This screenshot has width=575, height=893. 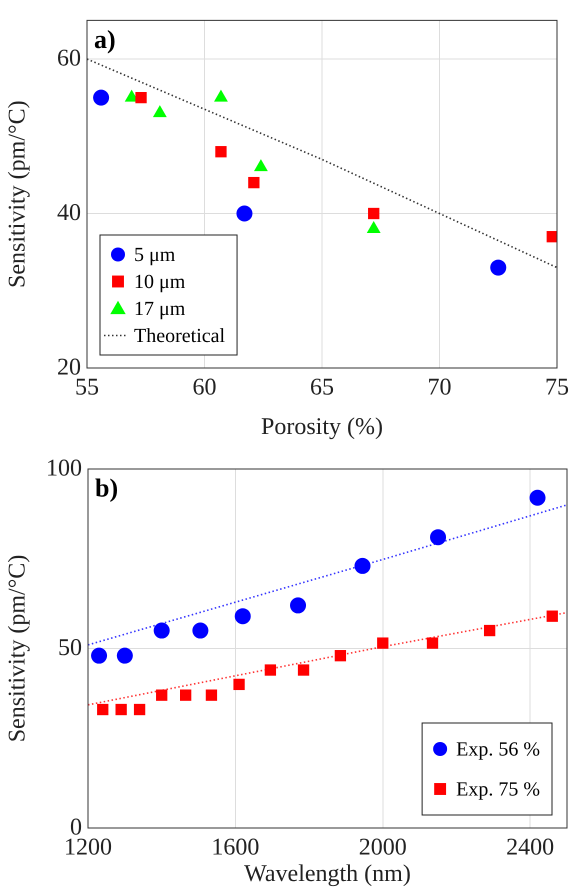 I want to click on x-tick-label: 65, so click(x=322, y=387).